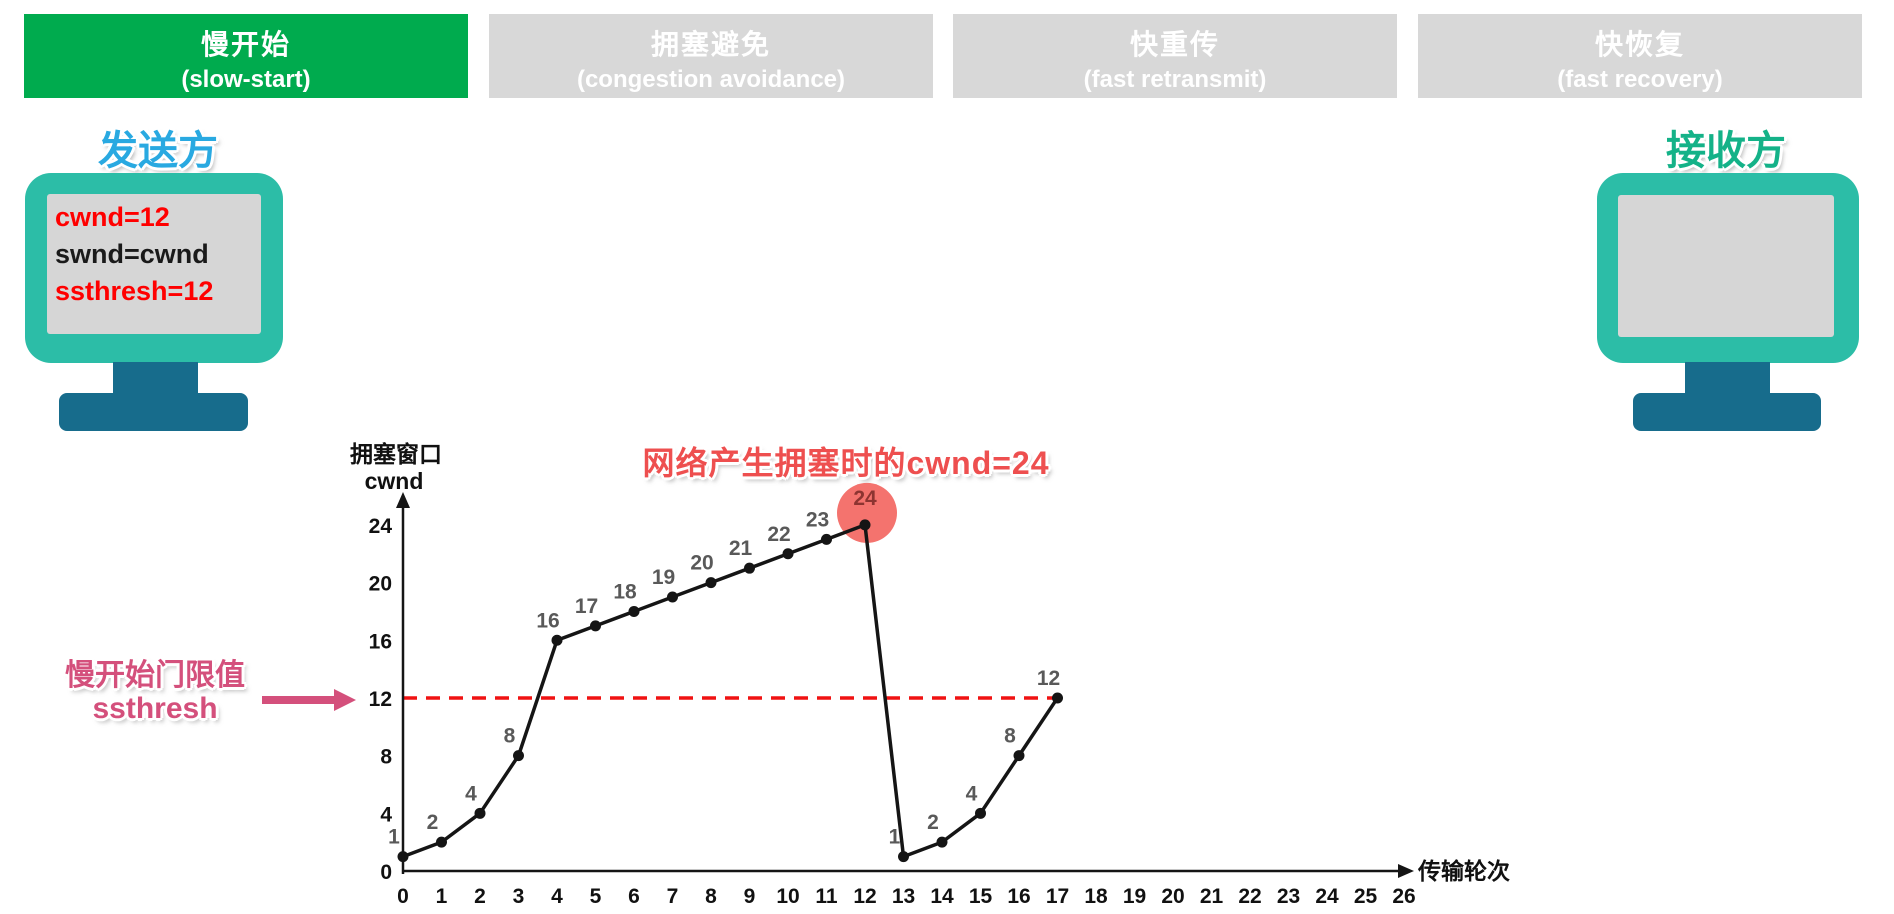 The width and height of the screenshot is (1894, 914). Describe the element at coordinates (1640, 79) in the screenshot. I see `stage-title-en: (fast recovery)` at that location.